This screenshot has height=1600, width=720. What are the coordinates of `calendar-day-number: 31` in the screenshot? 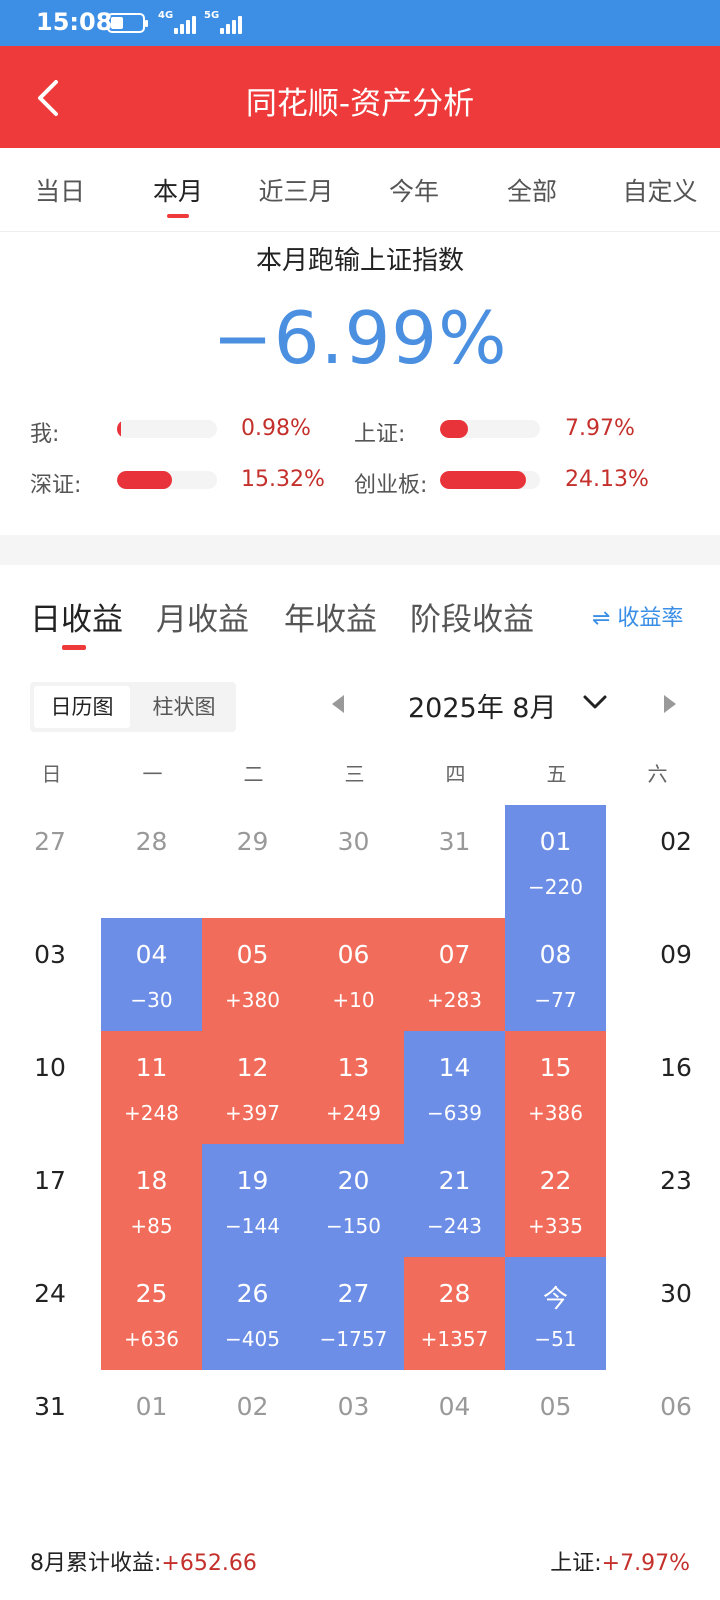 It's located at (454, 841).